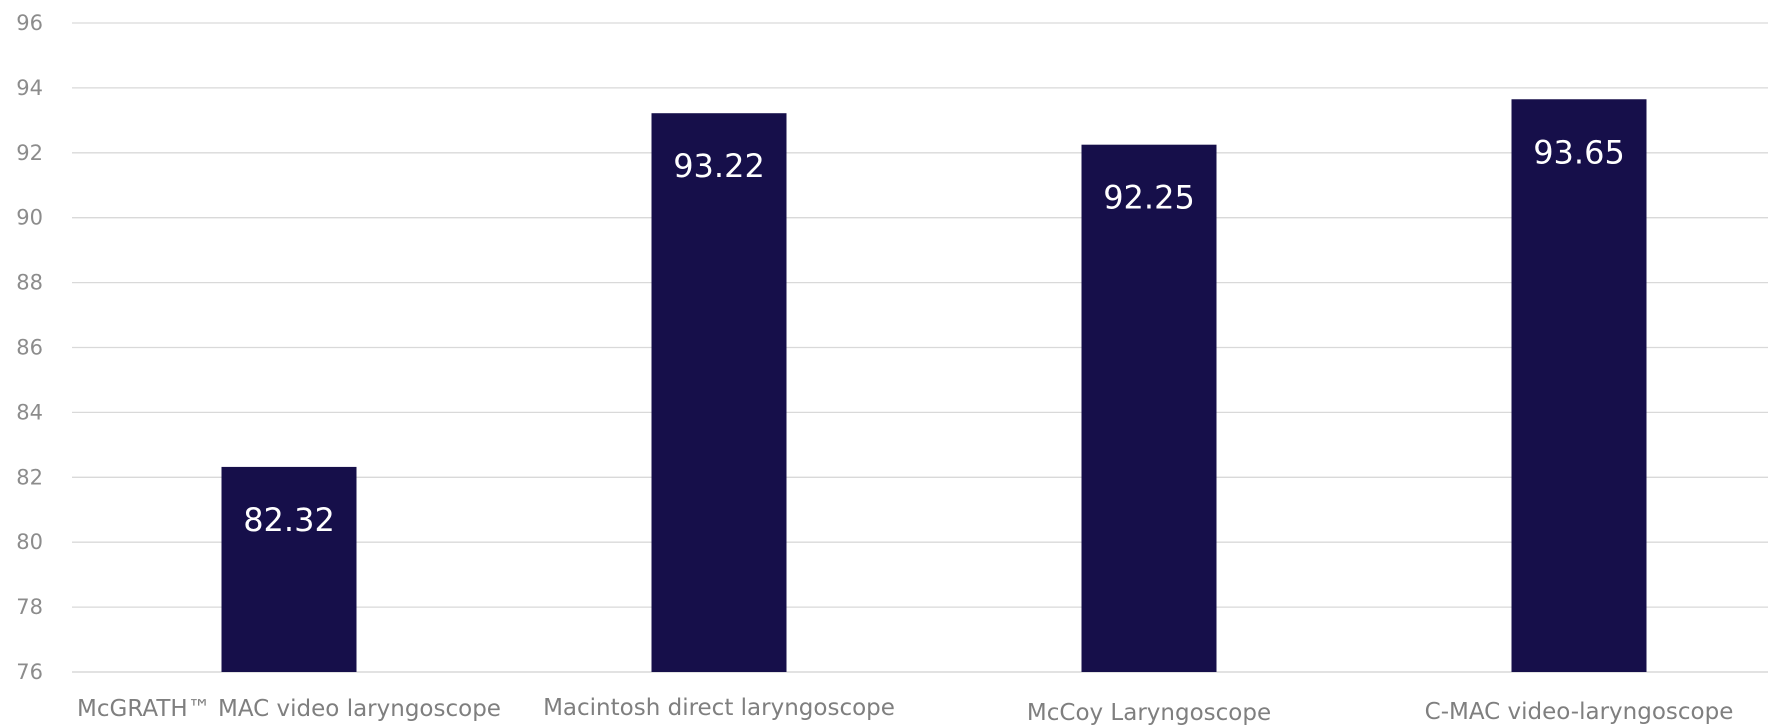  What do you see at coordinates (1579, 152) in the screenshot?
I see `bar-value-label: 93.65` at bounding box center [1579, 152].